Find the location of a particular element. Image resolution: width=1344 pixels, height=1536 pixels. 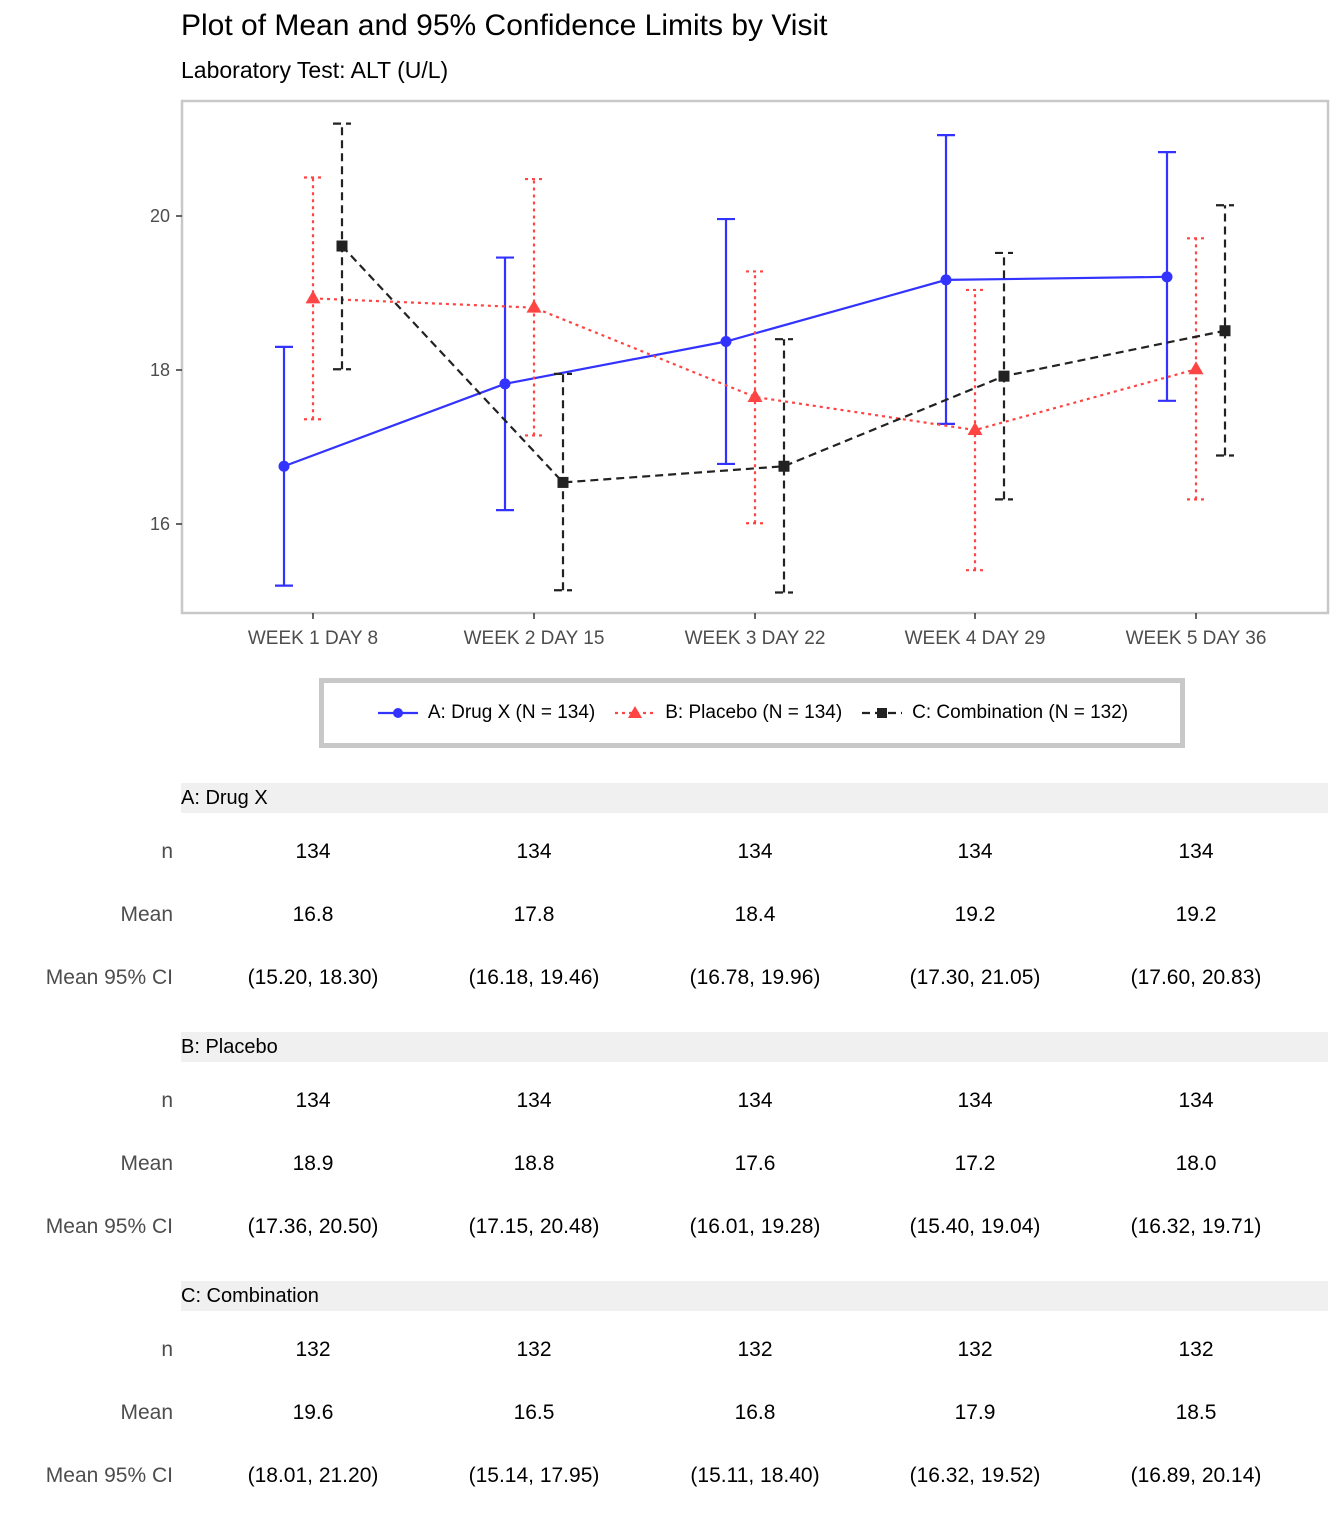

series-line-combination is located at coordinates (783, 364).